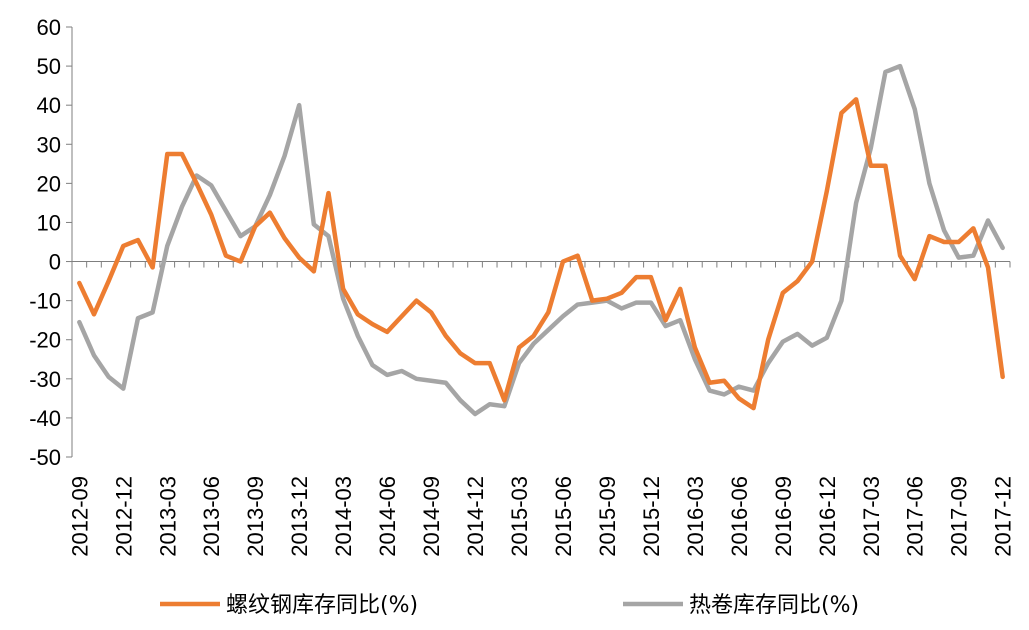  What do you see at coordinates (322, 605) in the screenshot?
I see `legend-label-1: 螺纹钢库存同比(%)` at bounding box center [322, 605].